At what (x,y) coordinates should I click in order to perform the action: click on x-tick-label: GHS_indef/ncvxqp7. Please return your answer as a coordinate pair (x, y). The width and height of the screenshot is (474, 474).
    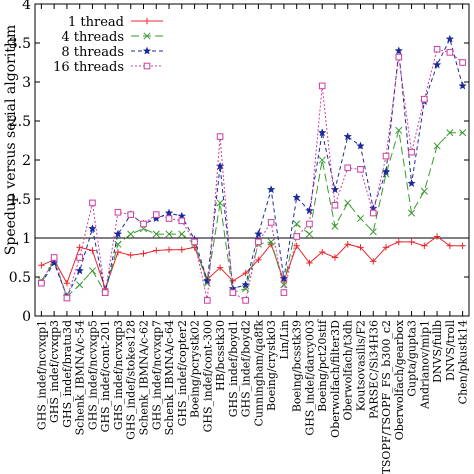
    Looking at the image, I should click on (156, 375).